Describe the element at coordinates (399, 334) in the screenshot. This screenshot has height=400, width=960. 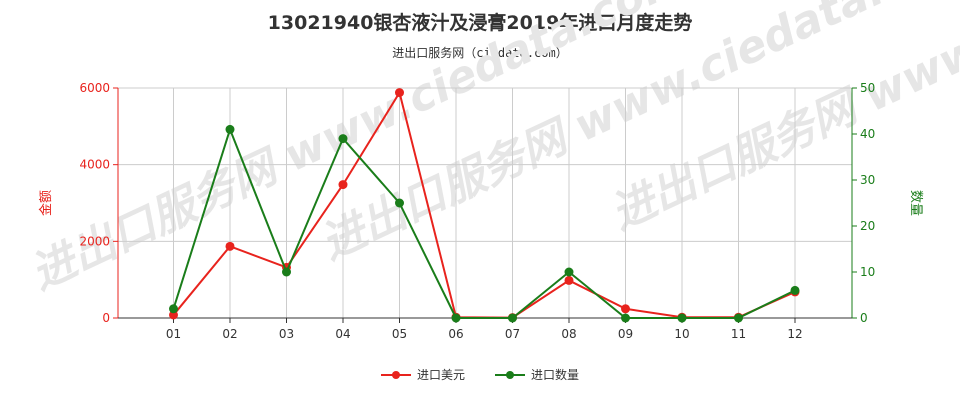
I see `x-tick-label-4: 05` at that location.